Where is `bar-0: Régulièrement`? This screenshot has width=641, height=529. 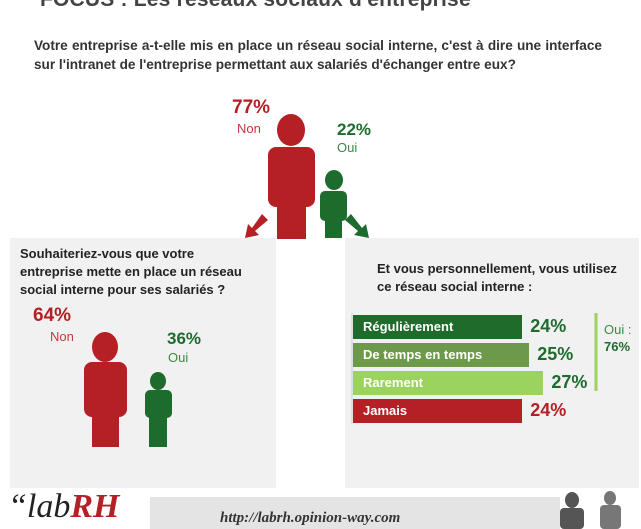 bar-0: Régulièrement is located at coordinates (438, 327).